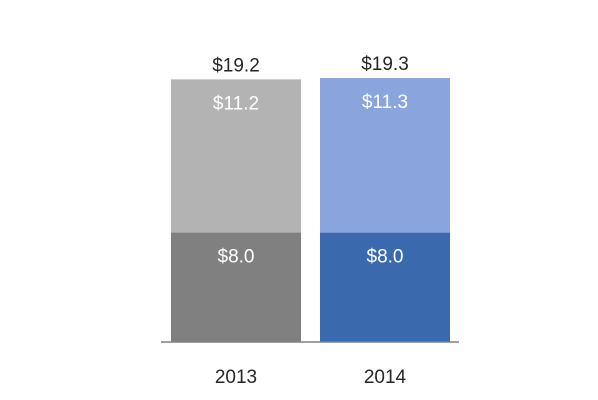  Describe the element at coordinates (385, 64) in the screenshot. I see `total-value-label: $19.3` at that location.